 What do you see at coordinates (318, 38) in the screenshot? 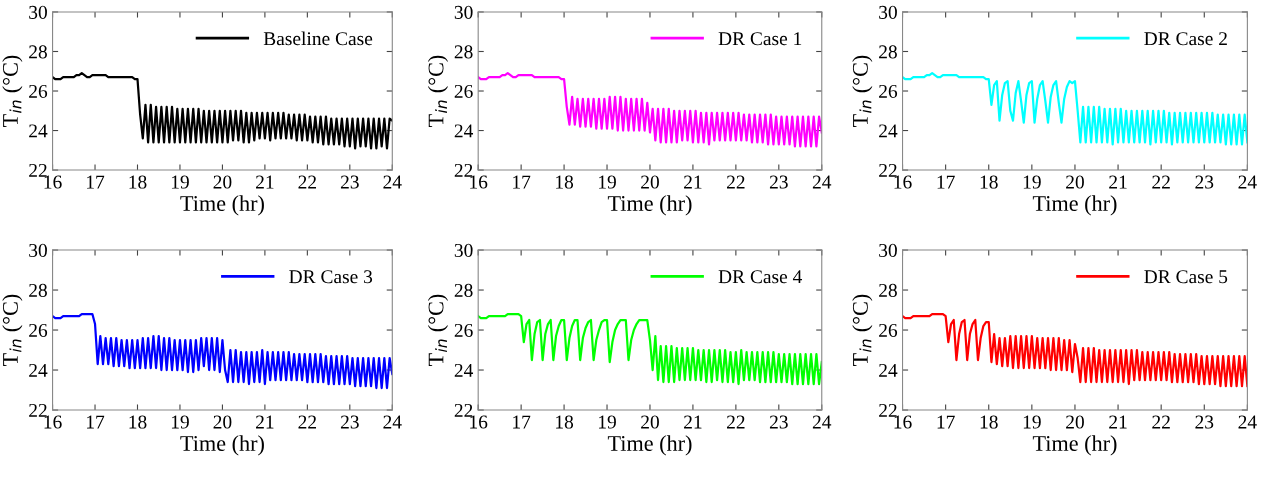
I see `legend-label: Baseline Case` at bounding box center [318, 38].